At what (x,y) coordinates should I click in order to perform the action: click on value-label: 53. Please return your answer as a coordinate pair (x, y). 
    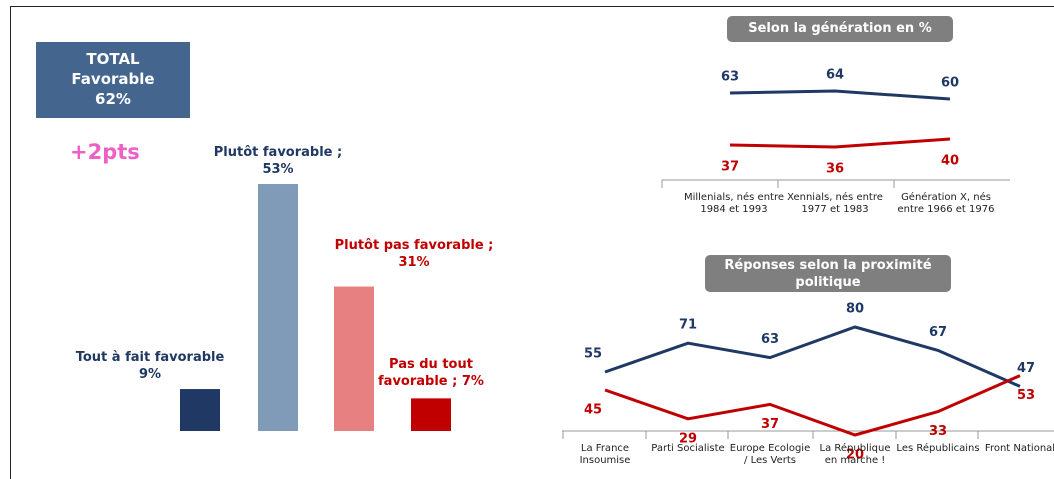
    Looking at the image, I should click on (1026, 395).